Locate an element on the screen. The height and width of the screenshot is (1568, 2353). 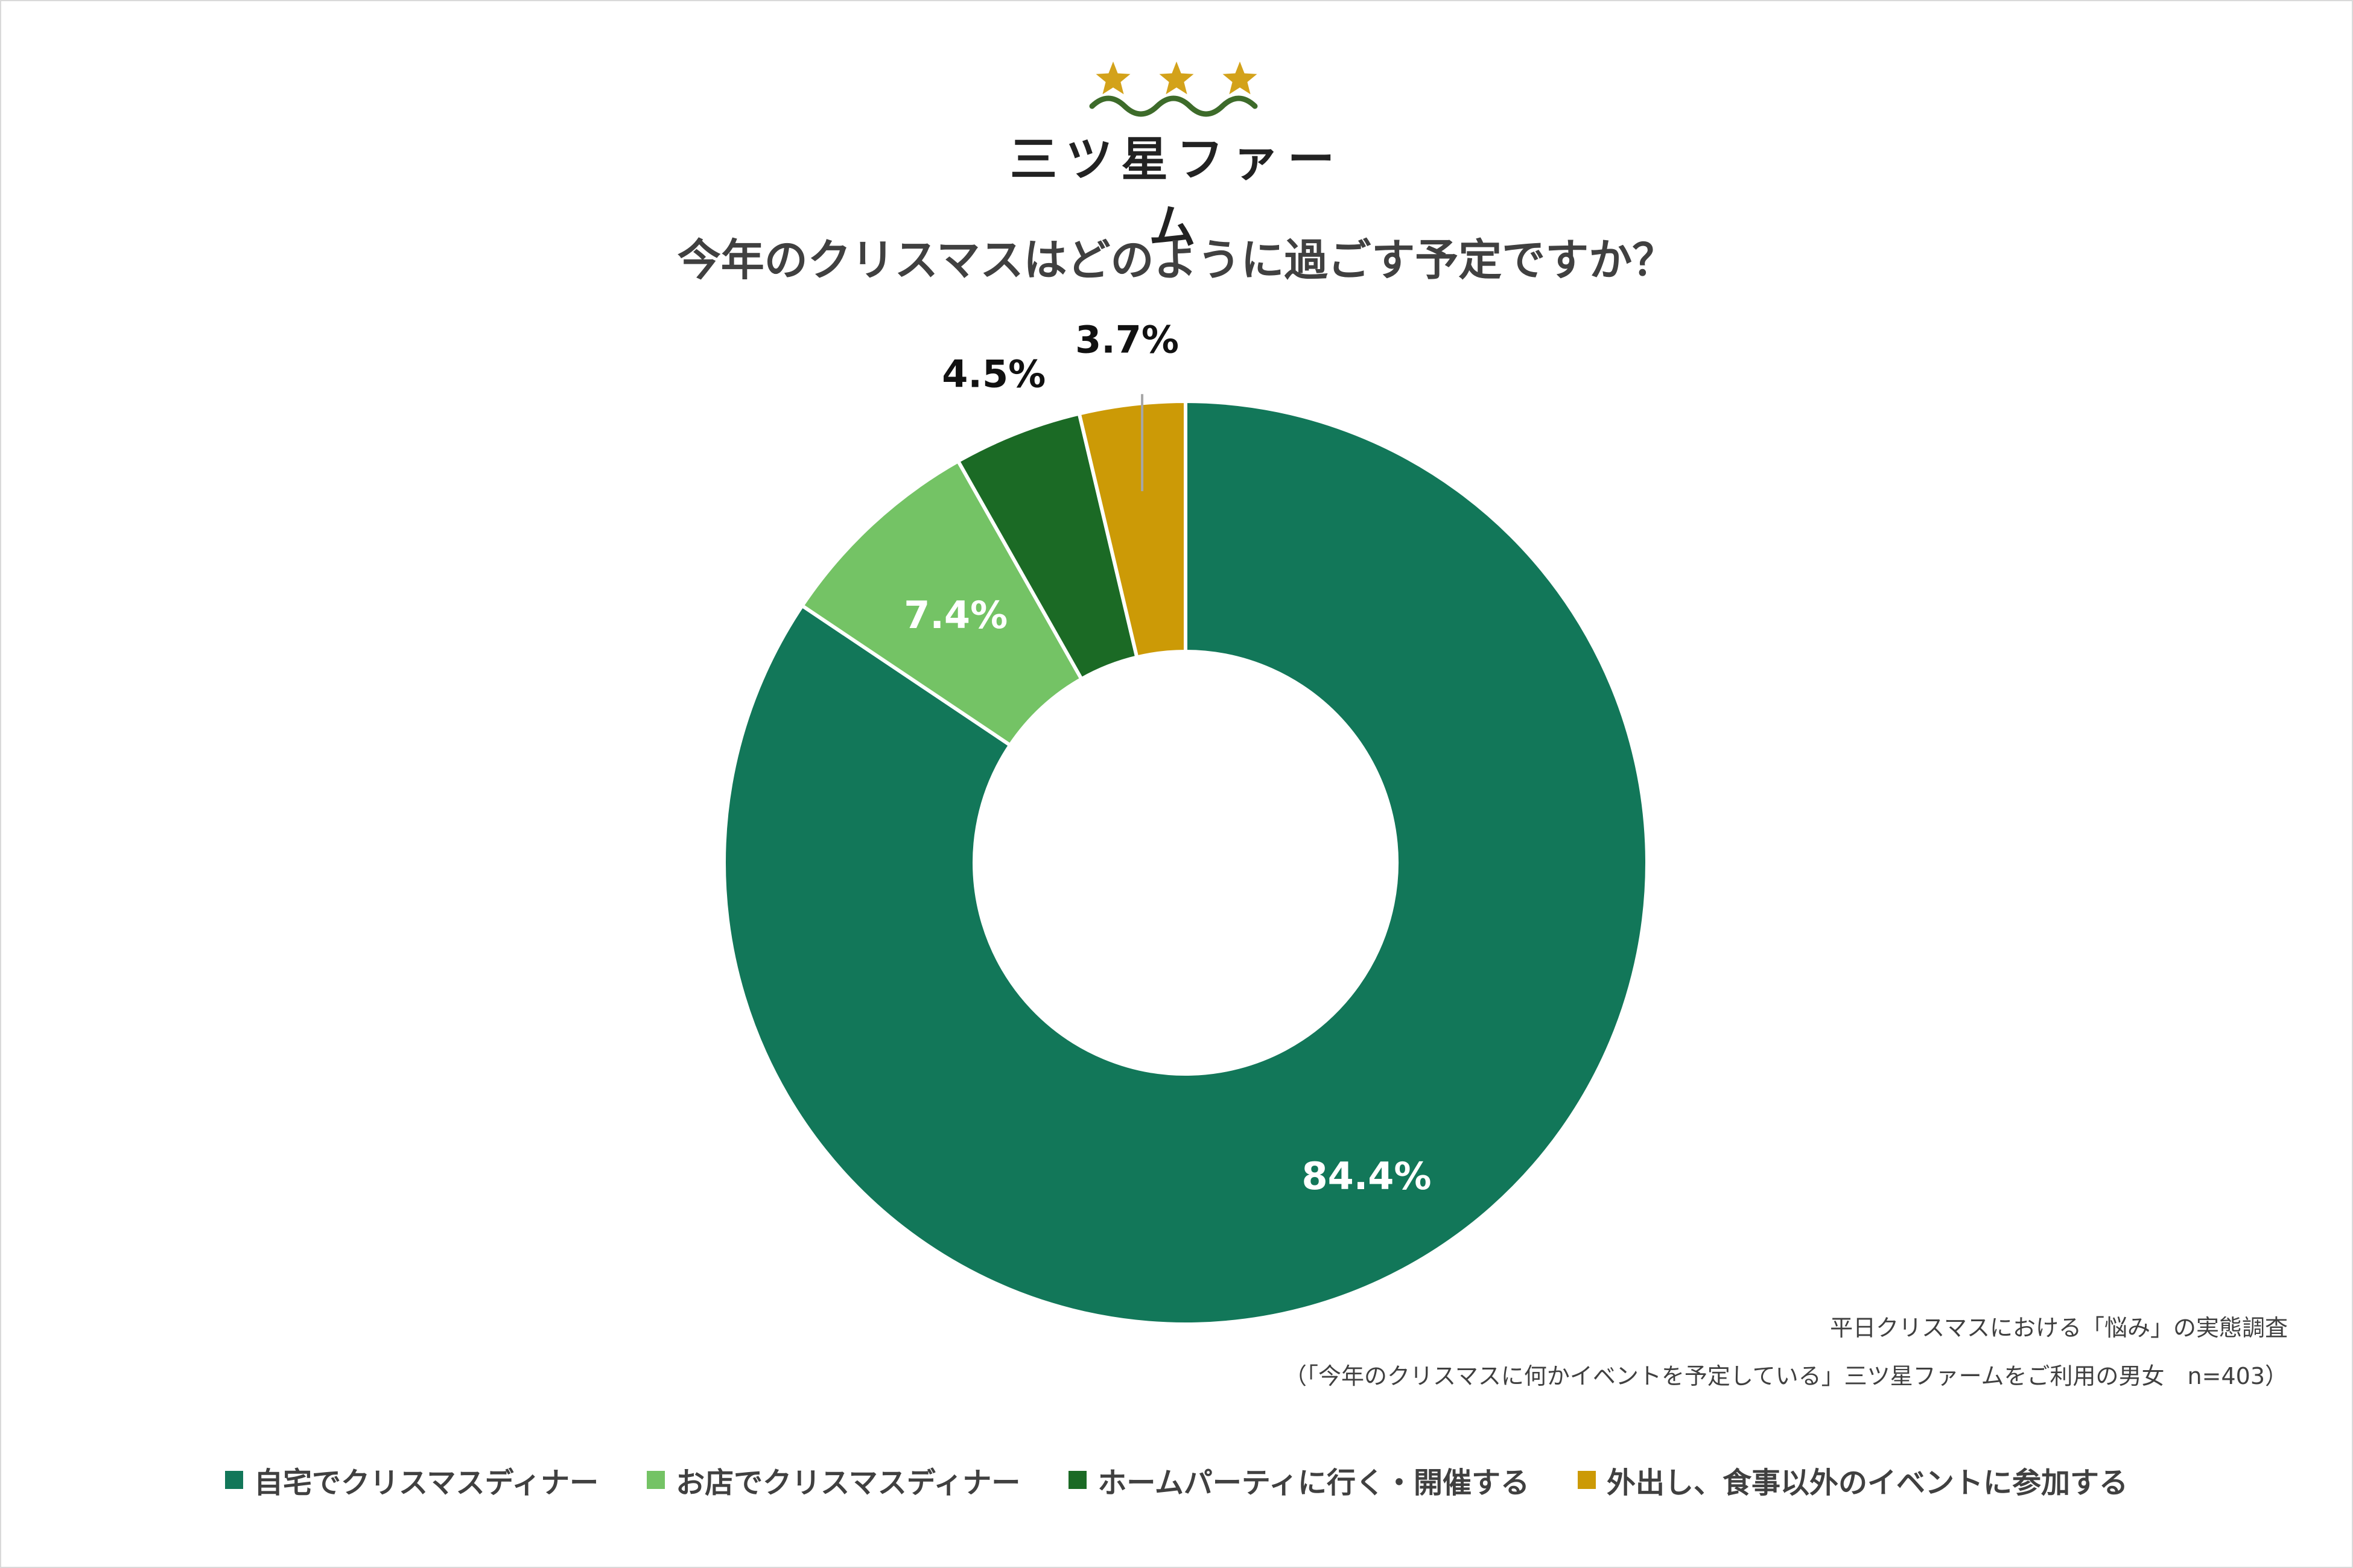
legend-item-2: お店でクリスマスディナー is located at coordinates (834, 1480).